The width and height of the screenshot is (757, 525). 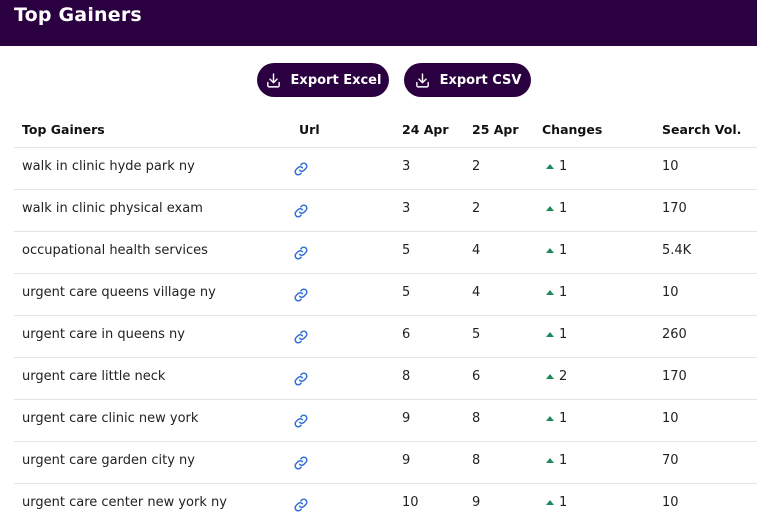 What do you see at coordinates (103, 334) in the screenshot?
I see `keyword-cell: urgent care in queens ny` at bounding box center [103, 334].